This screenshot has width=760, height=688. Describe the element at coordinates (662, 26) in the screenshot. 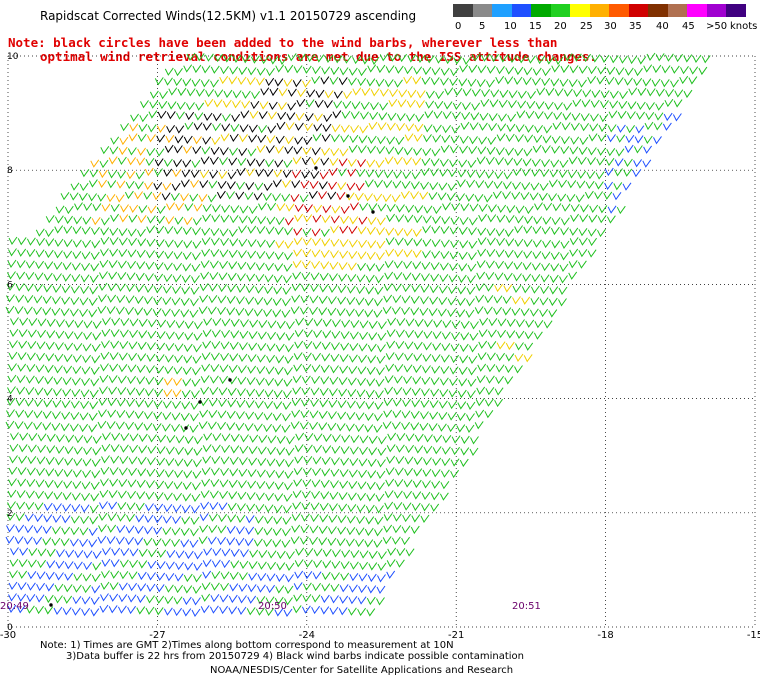

I see `colorbar-label: 40` at that location.